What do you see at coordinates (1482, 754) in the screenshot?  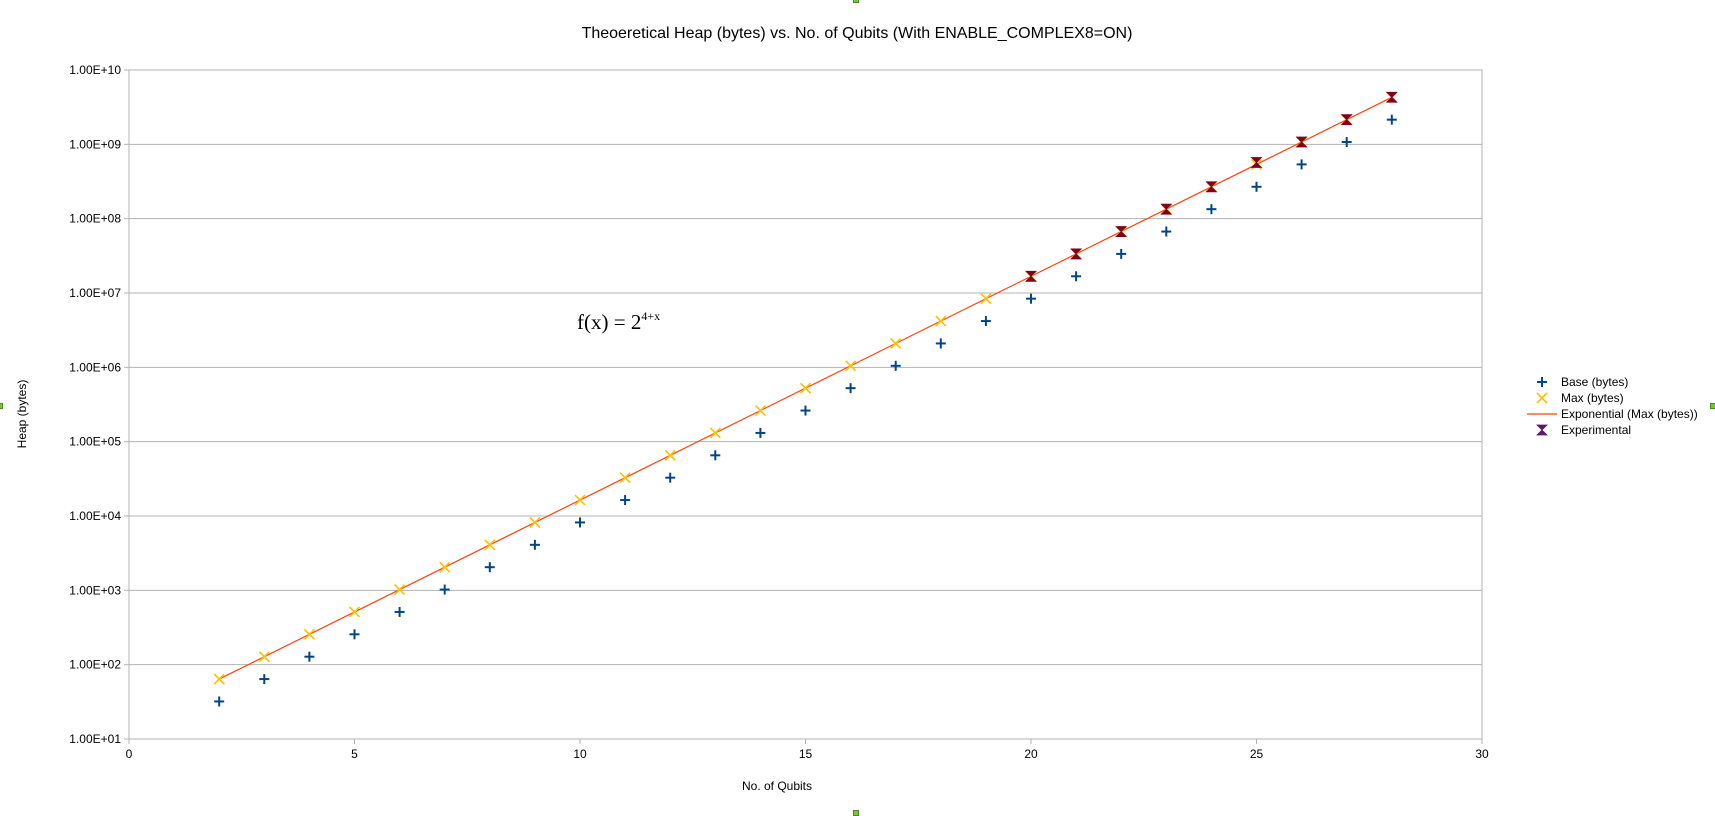 I see `x-tick-label: 30` at bounding box center [1482, 754].